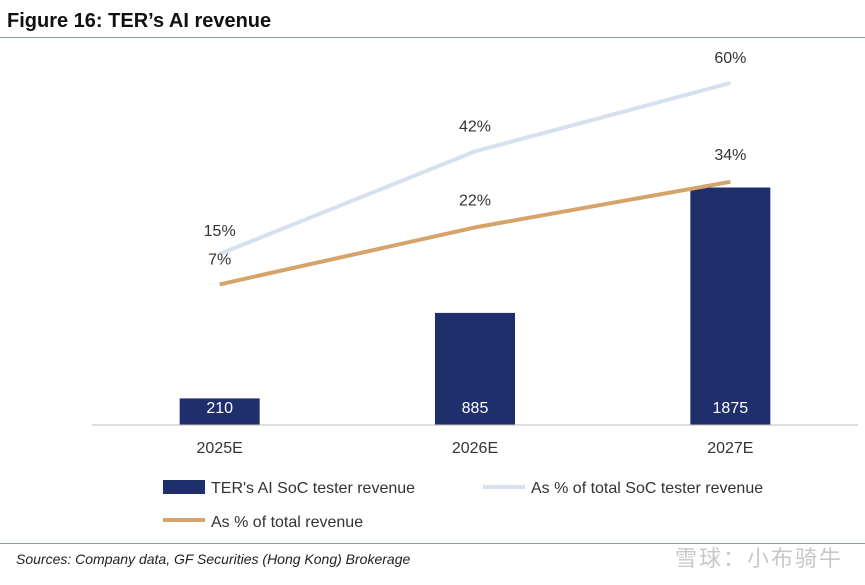 Image resolution: width=865 pixels, height=585 pixels. Describe the element at coordinates (184, 487) in the screenshot. I see `legend-swatch-bar` at that location.